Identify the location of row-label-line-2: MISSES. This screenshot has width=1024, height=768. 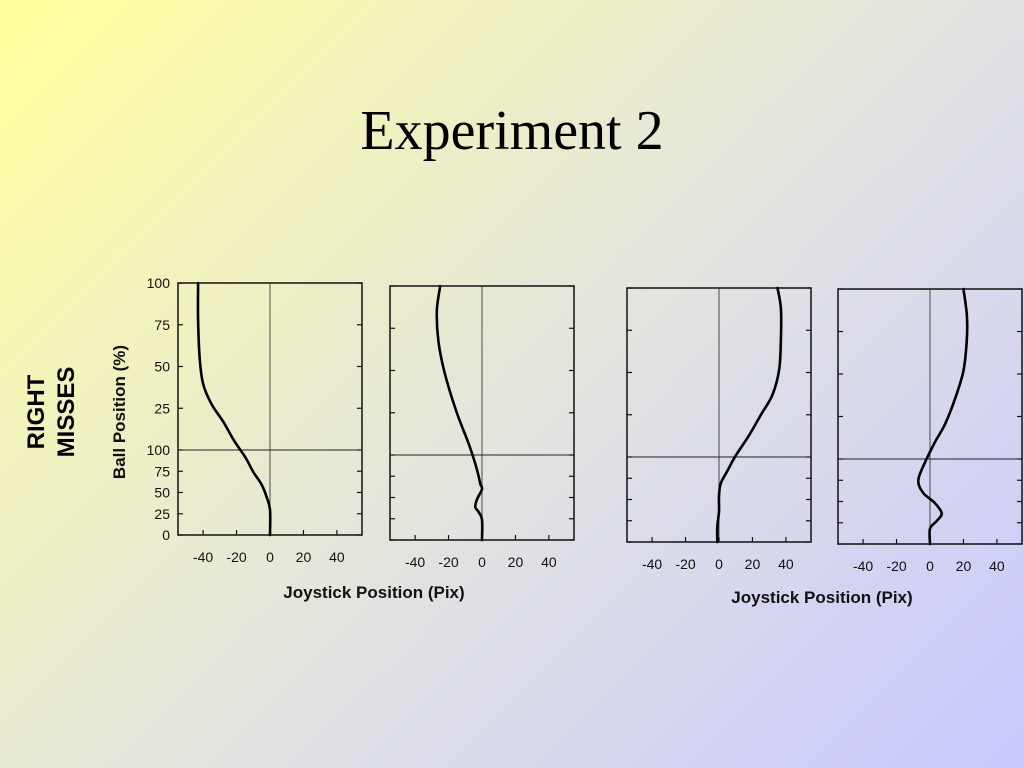
(66, 412).